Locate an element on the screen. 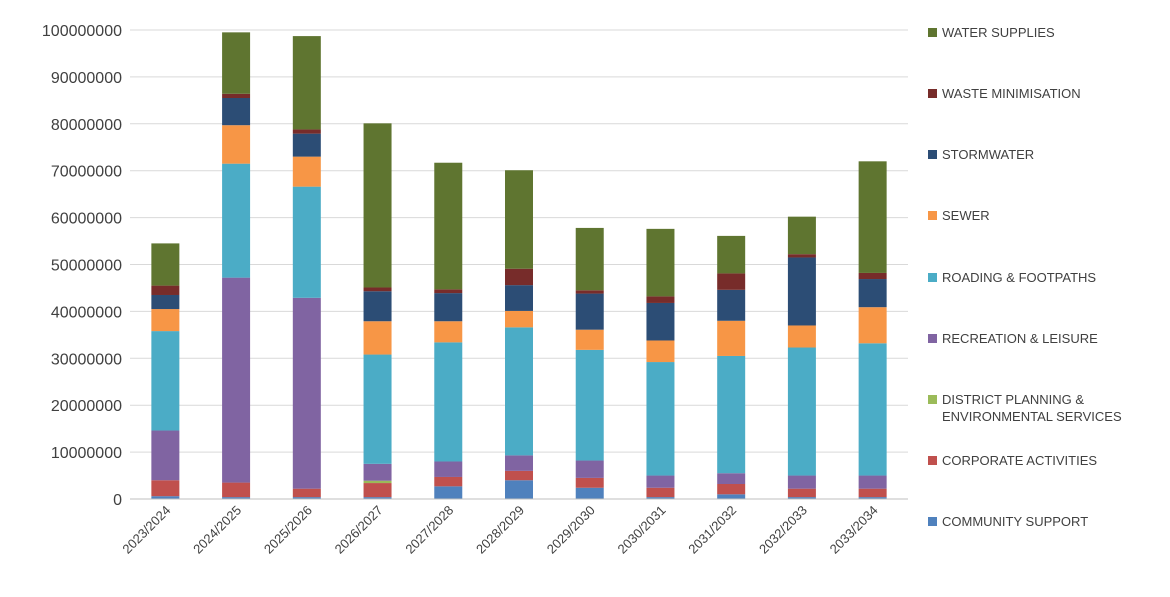 The height and width of the screenshot is (597, 1170). legend-item: ROADING & FOOTPATHS is located at coordinates (1025, 277).